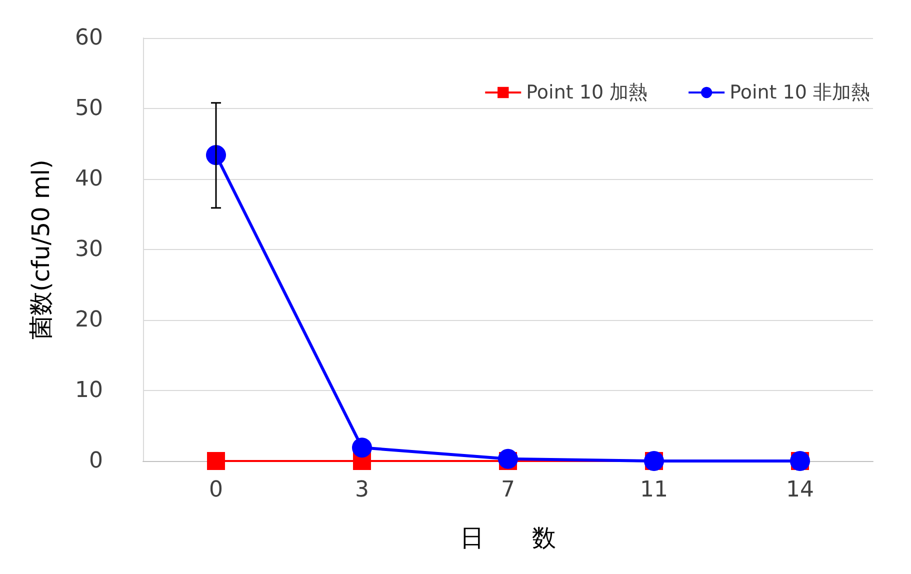 This screenshot has height=574, width=911. I want to click on y-tick-label: 40, so click(89, 179).